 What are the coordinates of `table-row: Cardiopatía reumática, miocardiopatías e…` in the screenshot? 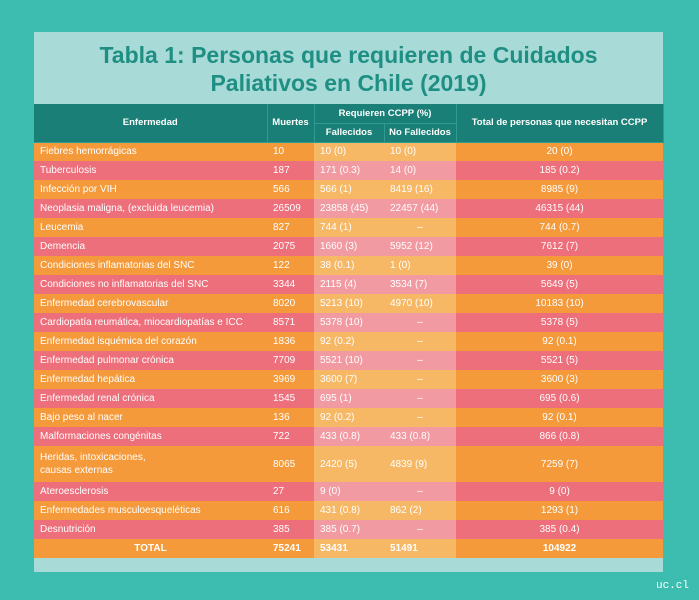 It's located at (349, 322).